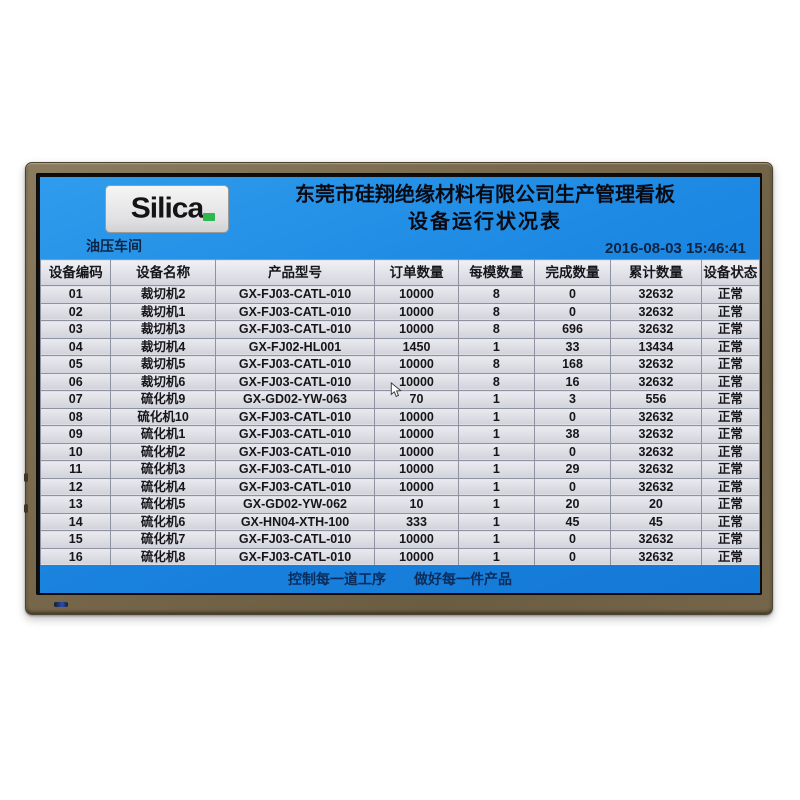 The width and height of the screenshot is (800, 800). Describe the element at coordinates (163, 381) in the screenshot. I see `table-cell: 裁切机6` at that location.